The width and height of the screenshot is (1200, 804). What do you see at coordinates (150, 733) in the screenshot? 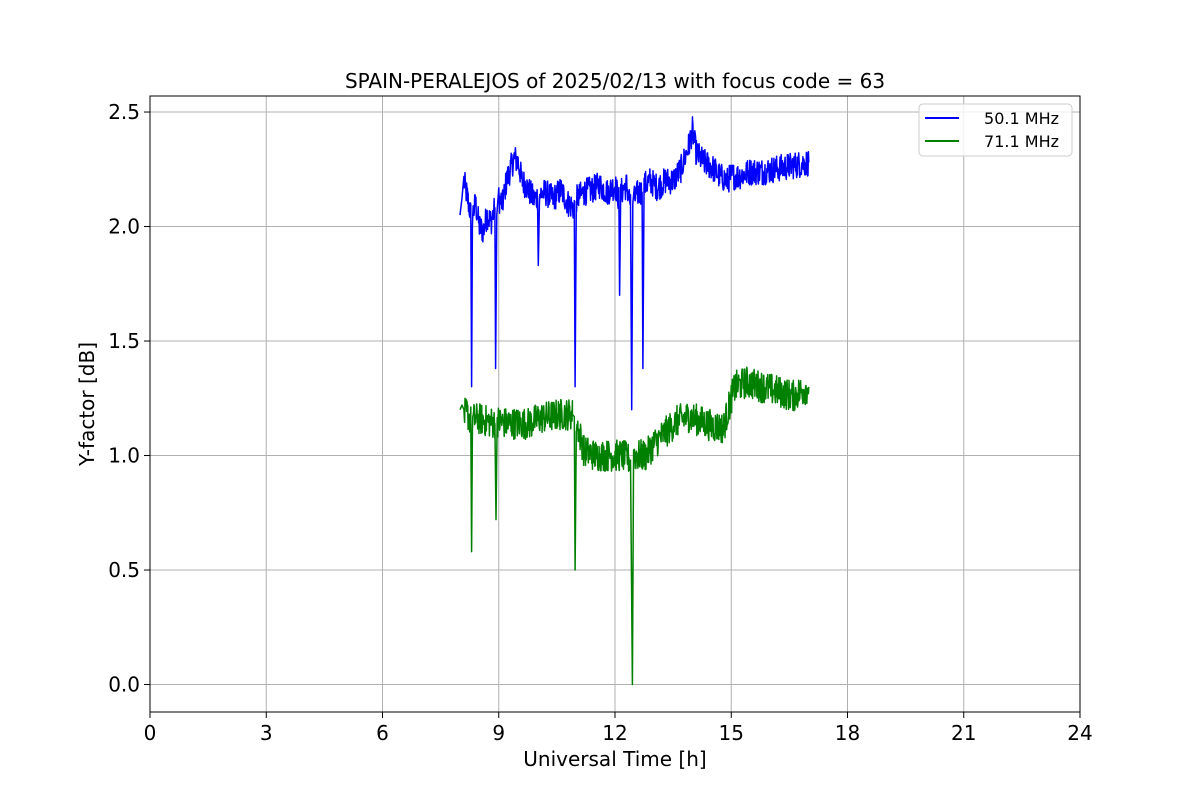
I see `x-tick-label: 0` at bounding box center [150, 733].